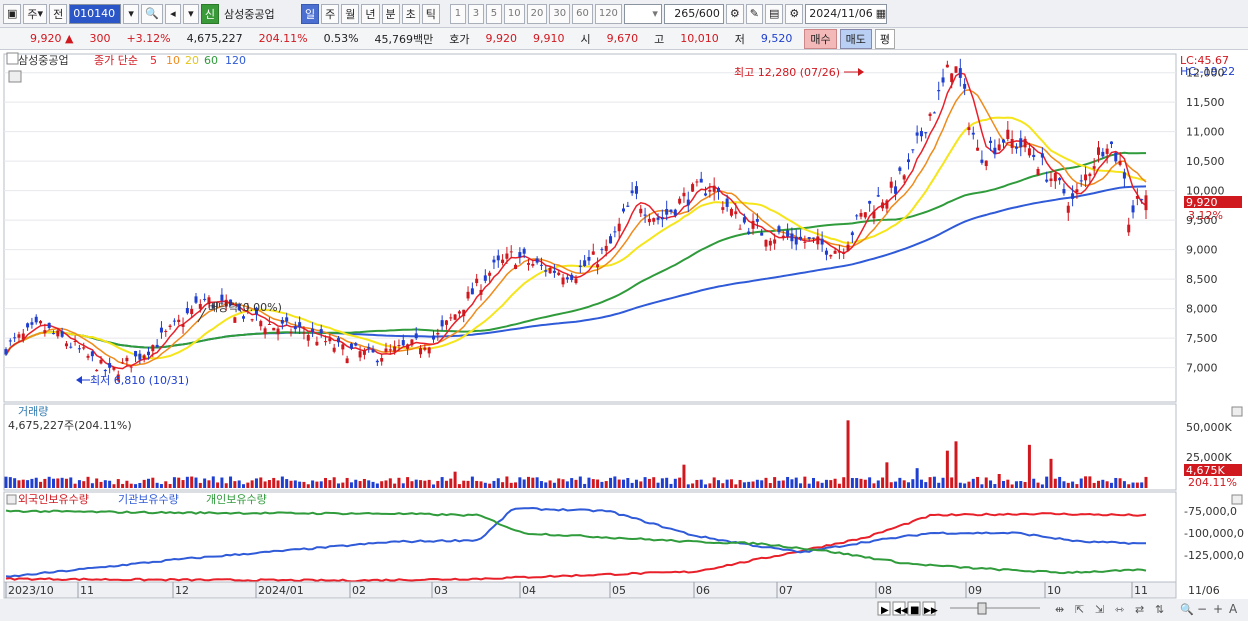 The height and width of the screenshot is (624, 1248). What do you see at coordinates (1202, 220) in the screenshot?
I see `price-y-tick: 9,500` at bounding box center [1202, 220].